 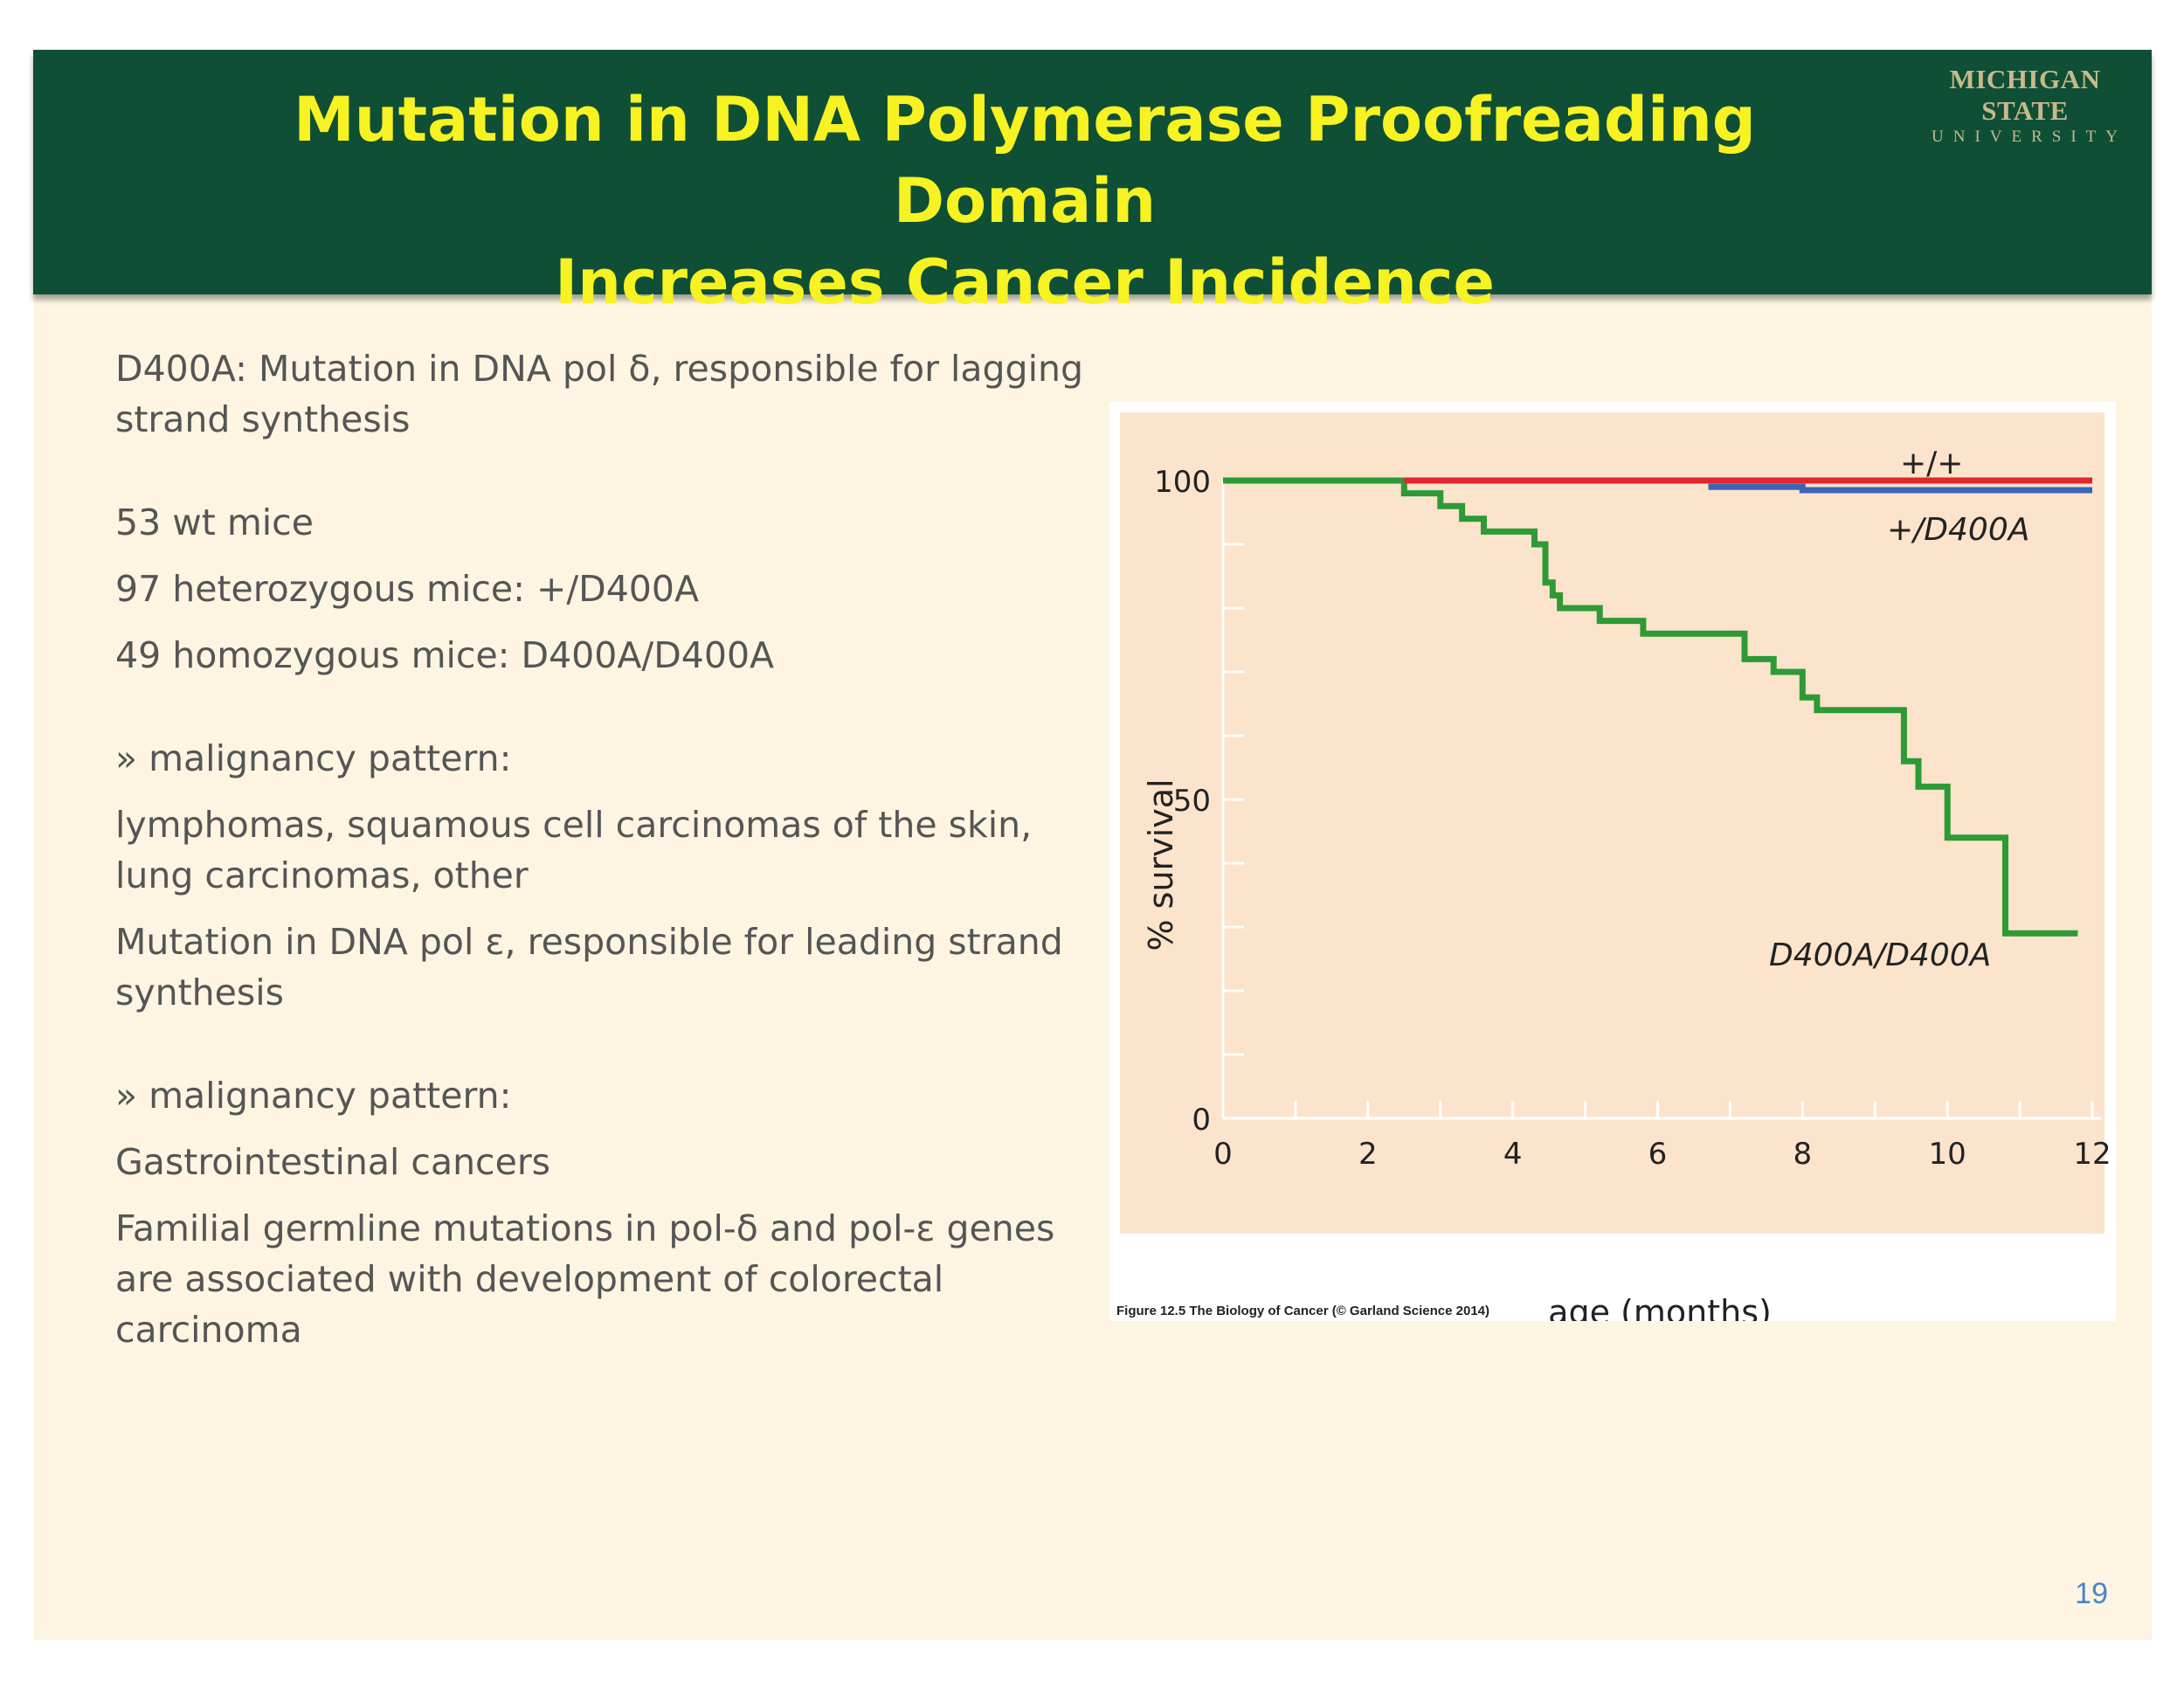 I want to click on paragraph-wt-mice: 53 wt mice, so click(x=214, y=522).